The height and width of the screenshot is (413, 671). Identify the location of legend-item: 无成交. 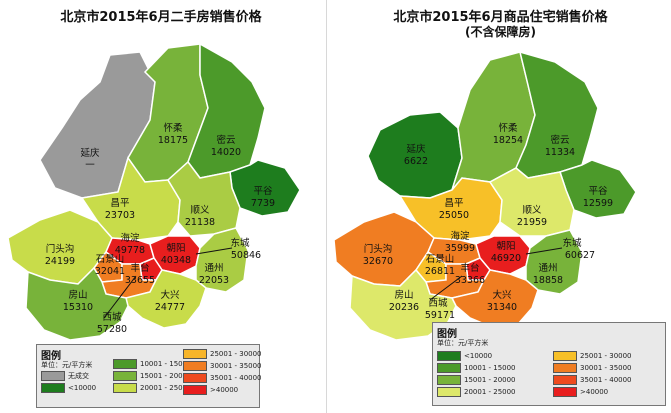
(65, 376).